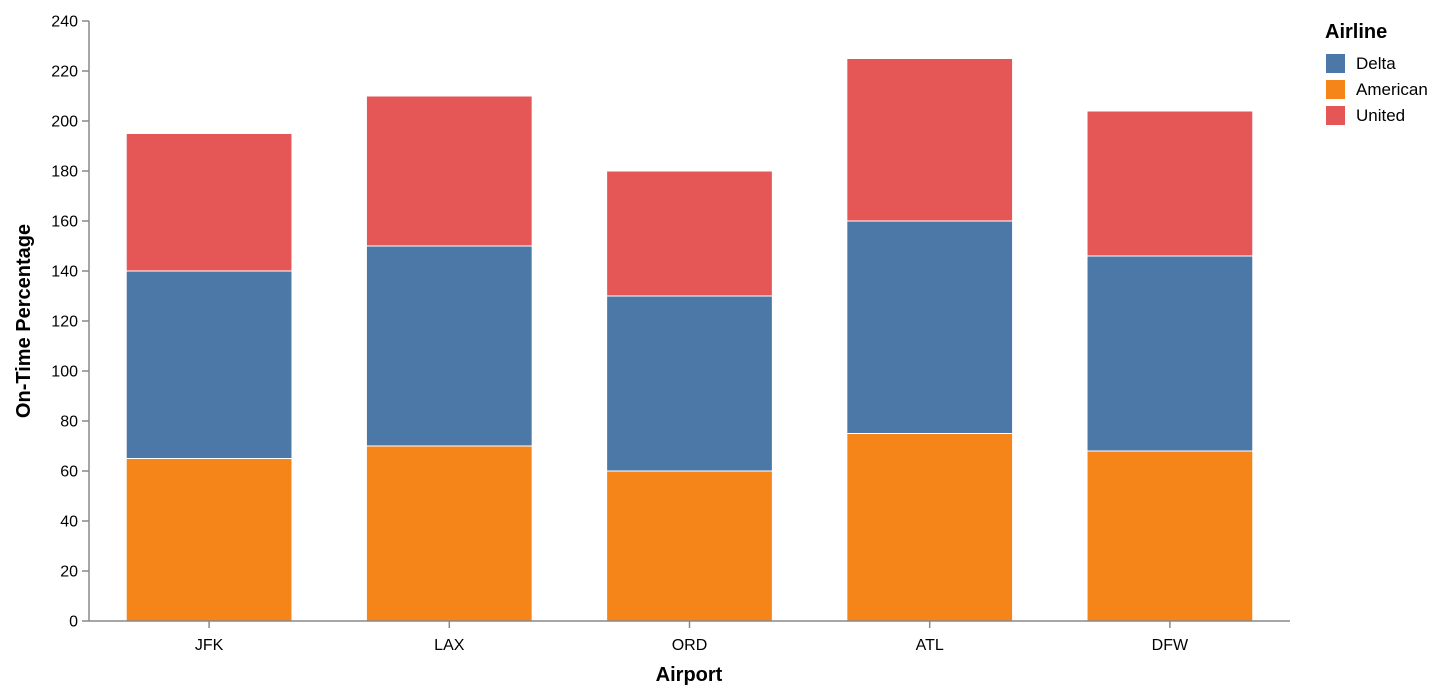 The width and height of the screenshot is (1452, 694). What do you see at coordinates (449, 533) in the screenshot?
I see `bar-lax-american` at bounding box center [449, 533].